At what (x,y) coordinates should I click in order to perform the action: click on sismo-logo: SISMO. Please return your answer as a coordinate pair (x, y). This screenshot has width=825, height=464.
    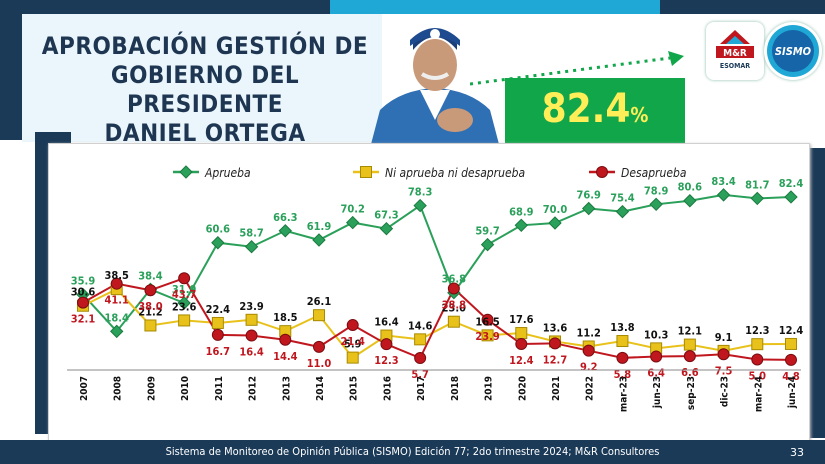
    Looking at the image, I should click on (793, 51).